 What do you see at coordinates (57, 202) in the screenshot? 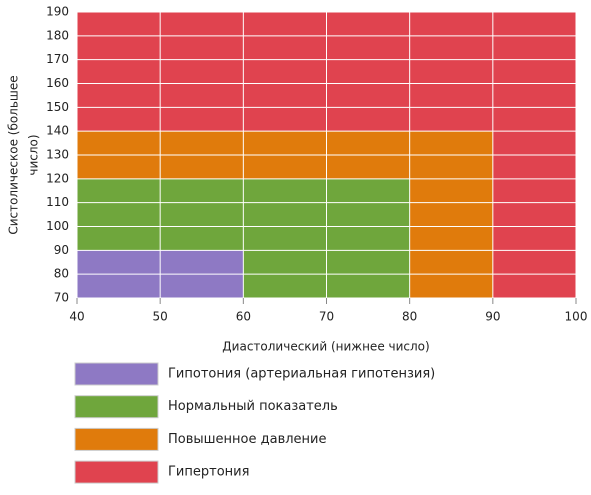
I see `y-tick-label: 110` at bounding box center [57, 202].